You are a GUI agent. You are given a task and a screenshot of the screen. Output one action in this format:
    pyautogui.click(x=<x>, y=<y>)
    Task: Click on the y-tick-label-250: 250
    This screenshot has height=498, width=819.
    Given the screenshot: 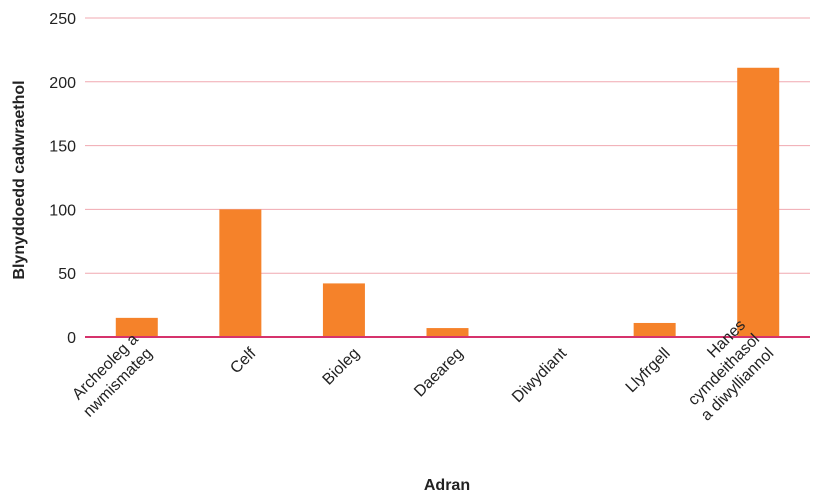 What is the action you would take?
    pyautogui.click(x=62, y=19)
    